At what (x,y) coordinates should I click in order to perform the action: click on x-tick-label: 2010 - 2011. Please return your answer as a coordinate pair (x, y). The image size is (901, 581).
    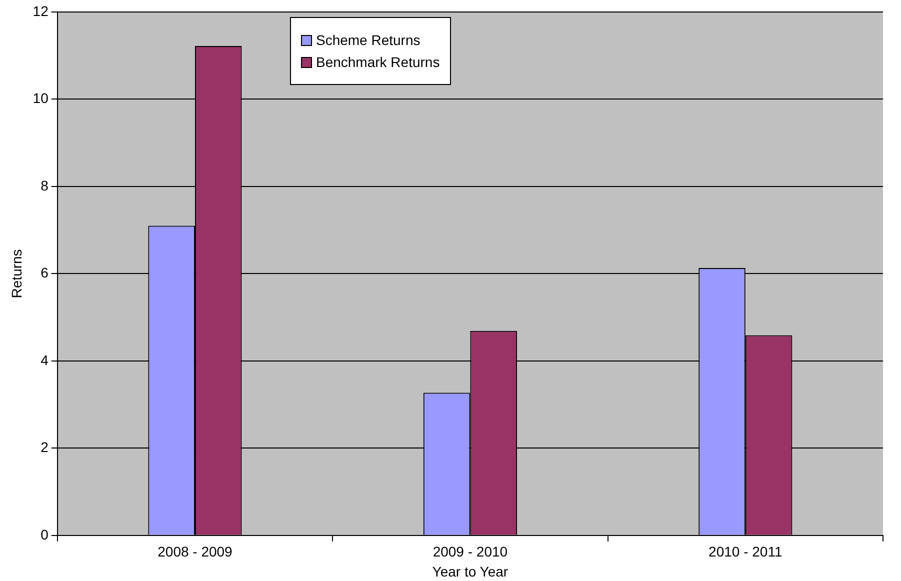
    Looking at the image, I should click on (745, 552).